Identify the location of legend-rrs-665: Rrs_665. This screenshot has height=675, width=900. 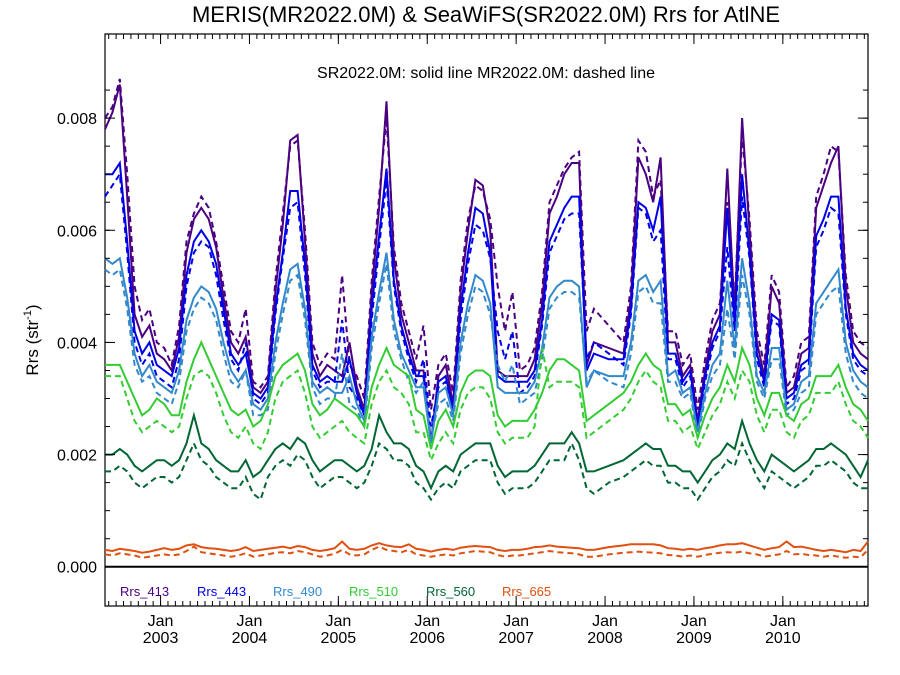
(526, 591).